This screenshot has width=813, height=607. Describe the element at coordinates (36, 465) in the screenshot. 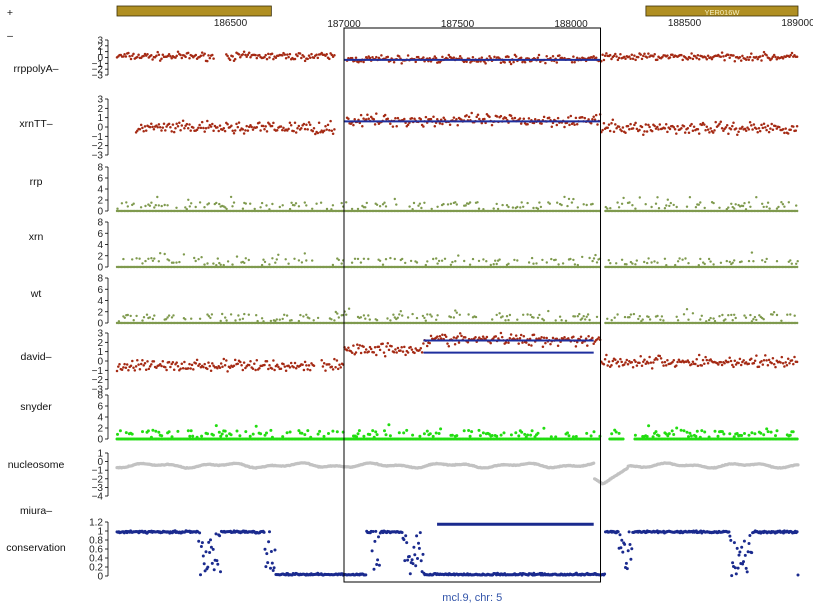

I see `track-label: nucleosome` at that location.